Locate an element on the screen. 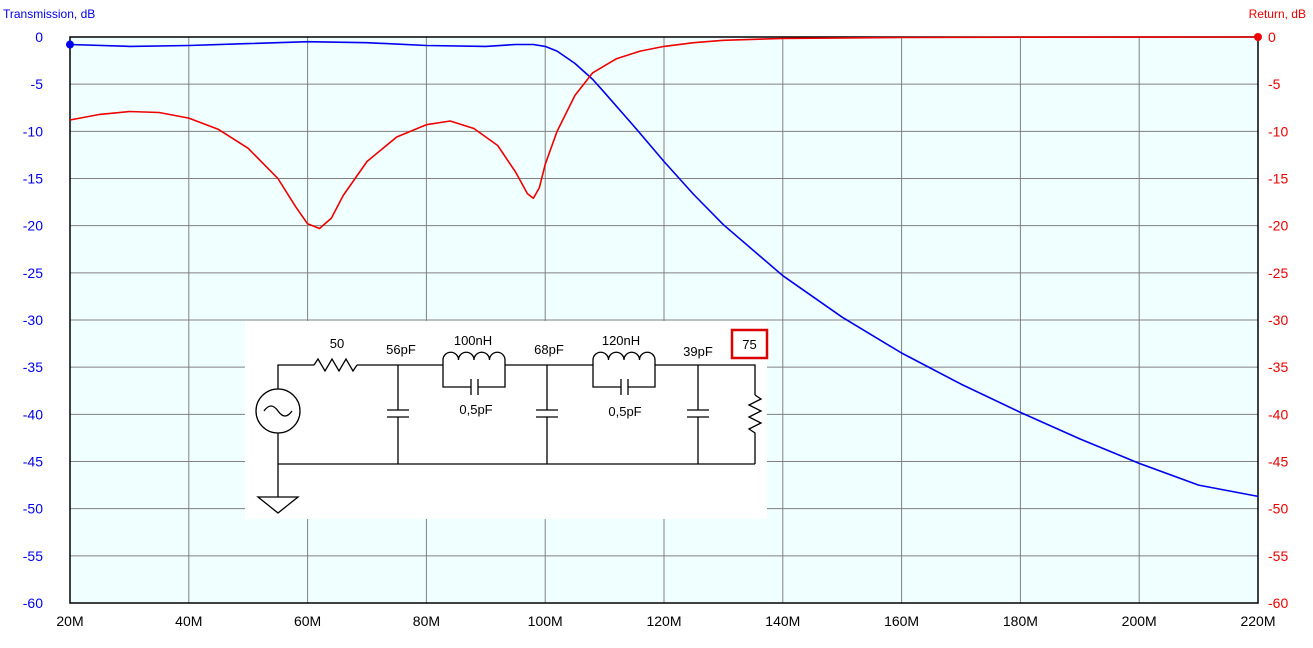  y-tick-left: 0 is located at coordinates (39, 37).